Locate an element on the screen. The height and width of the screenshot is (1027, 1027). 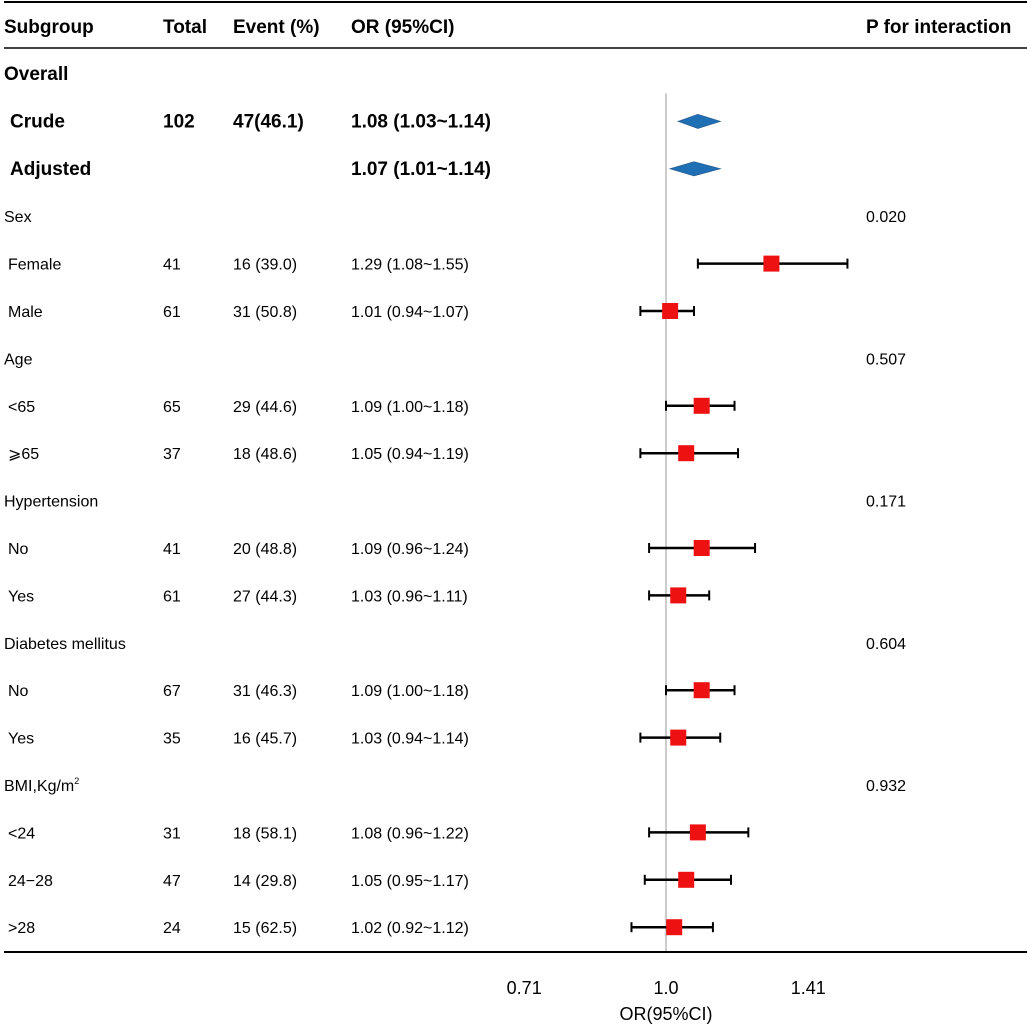
event-cell: 15 (62.5) is located at coordinates (265, 928).